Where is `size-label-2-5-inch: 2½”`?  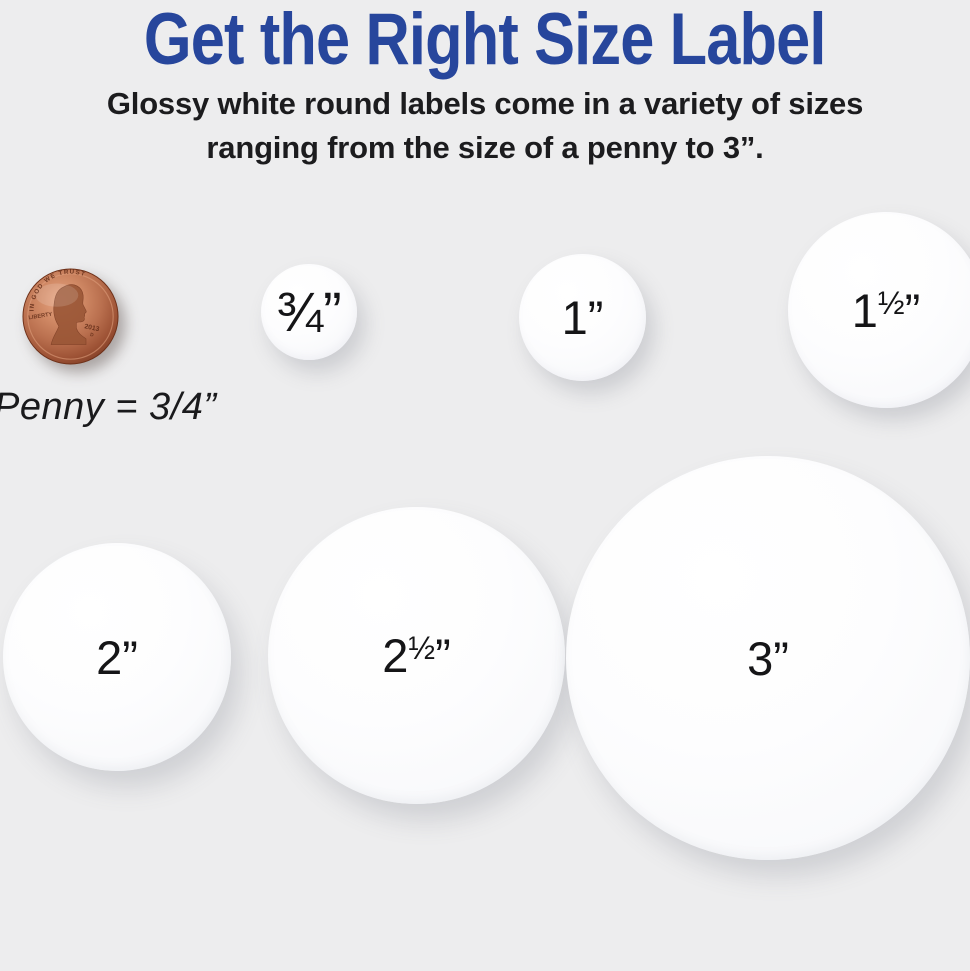 size-label-2-5-inch: 2½” is located at coordinates (416, 655).